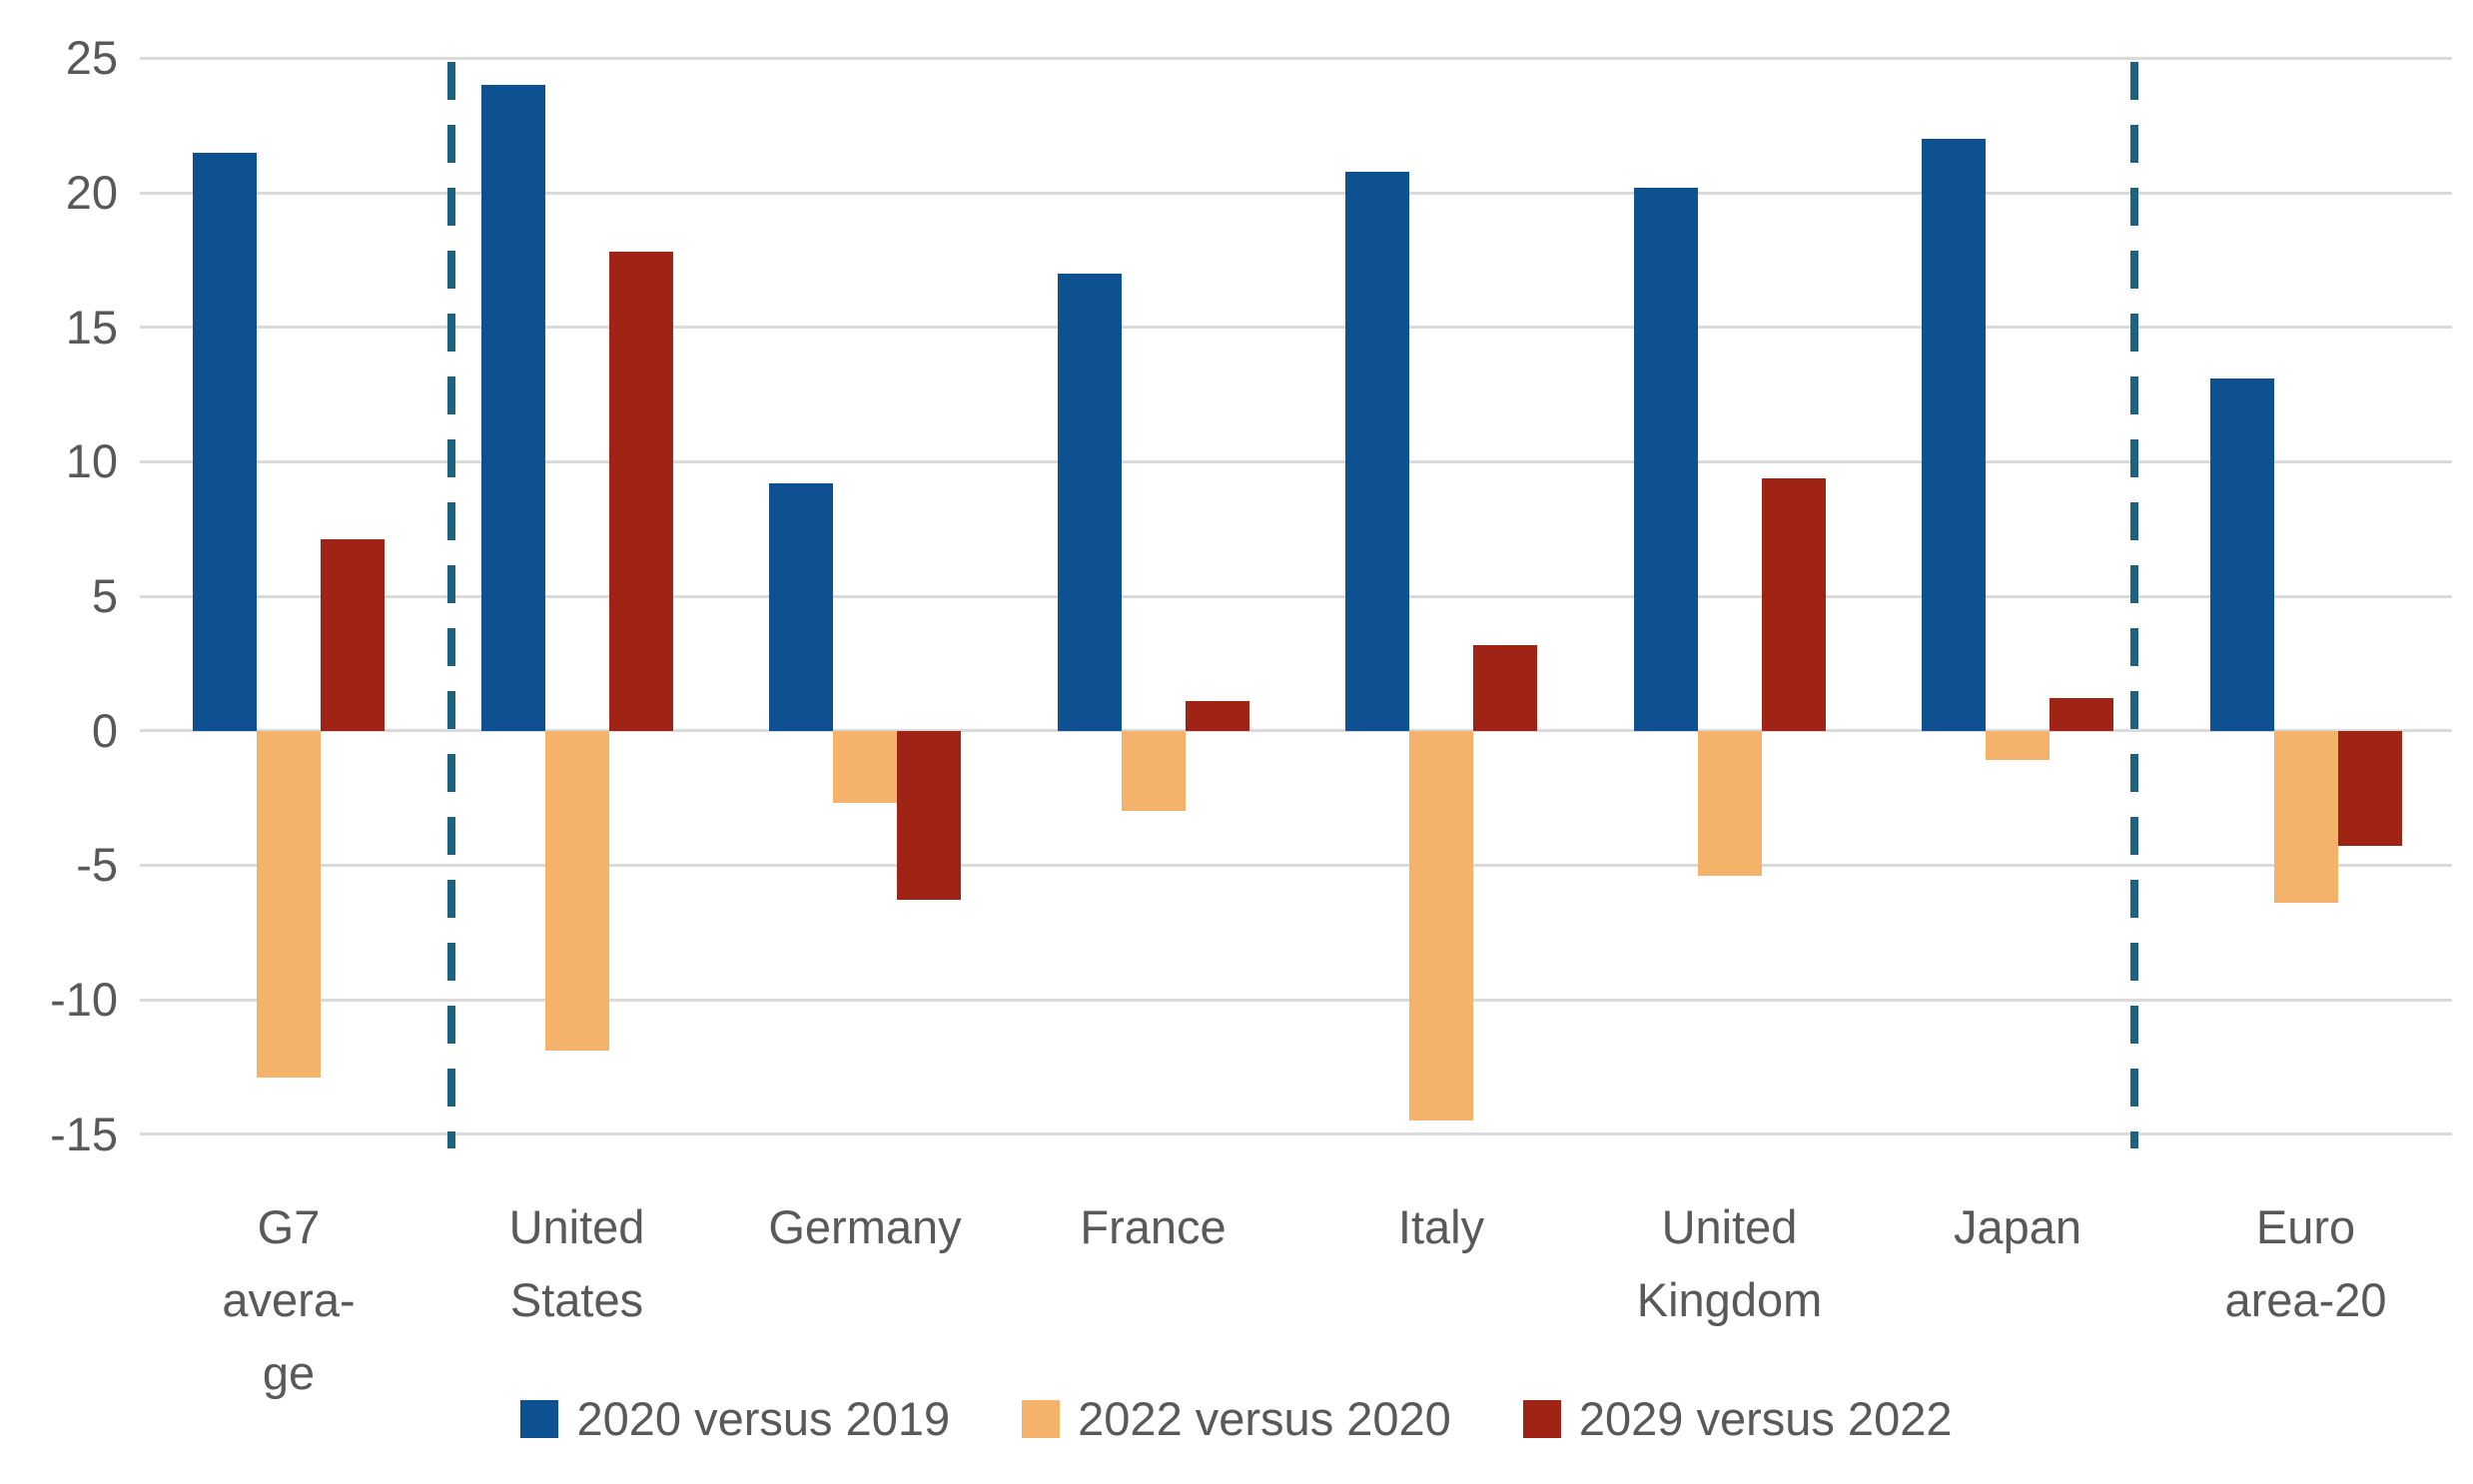 This screenshot has width=2473, height=1484. Describe the element at coordinates (104, 730) in the screenshot. I see `y-tick-label: 0` at that location.